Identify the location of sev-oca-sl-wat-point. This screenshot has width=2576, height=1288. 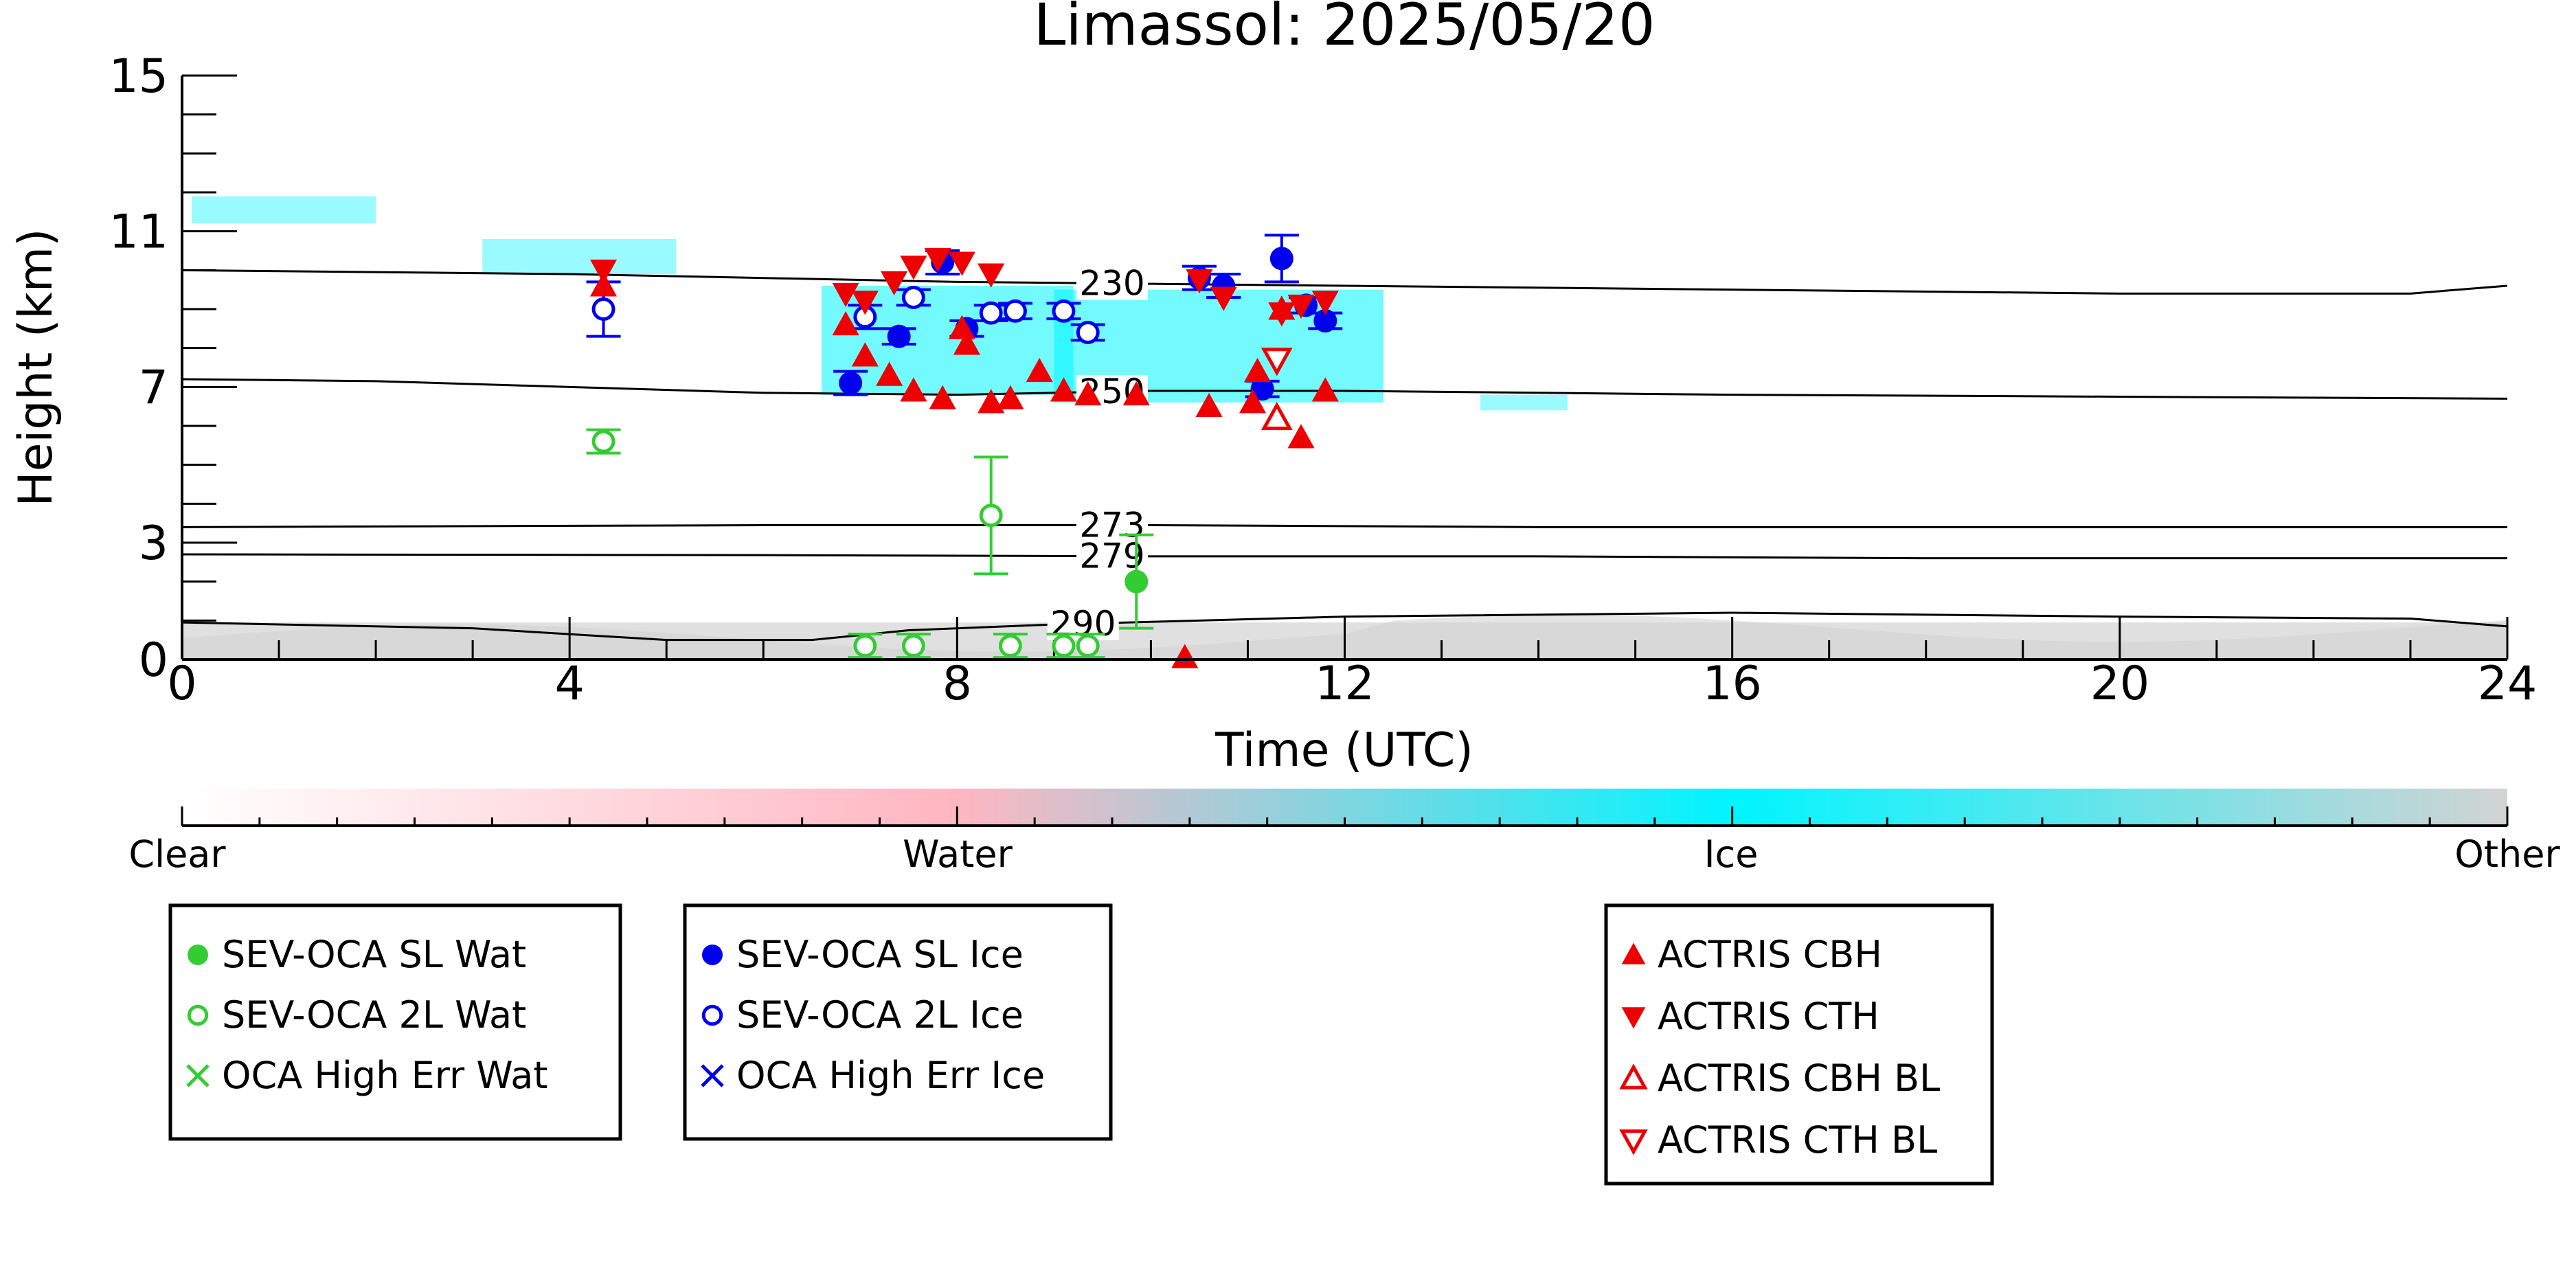
(1137, 581).